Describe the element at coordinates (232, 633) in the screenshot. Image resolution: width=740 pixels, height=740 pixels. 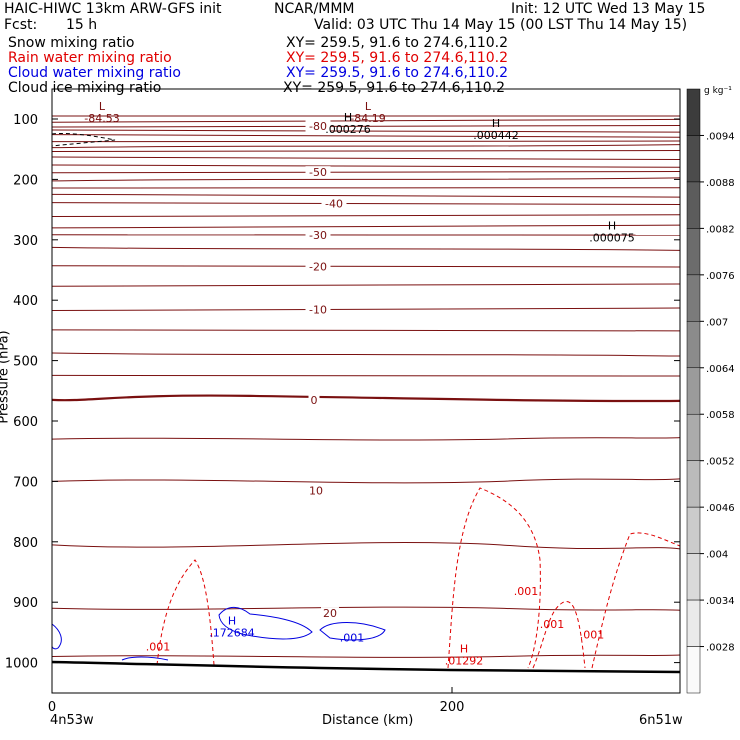
I see `extremum-value: .172684` at that location.